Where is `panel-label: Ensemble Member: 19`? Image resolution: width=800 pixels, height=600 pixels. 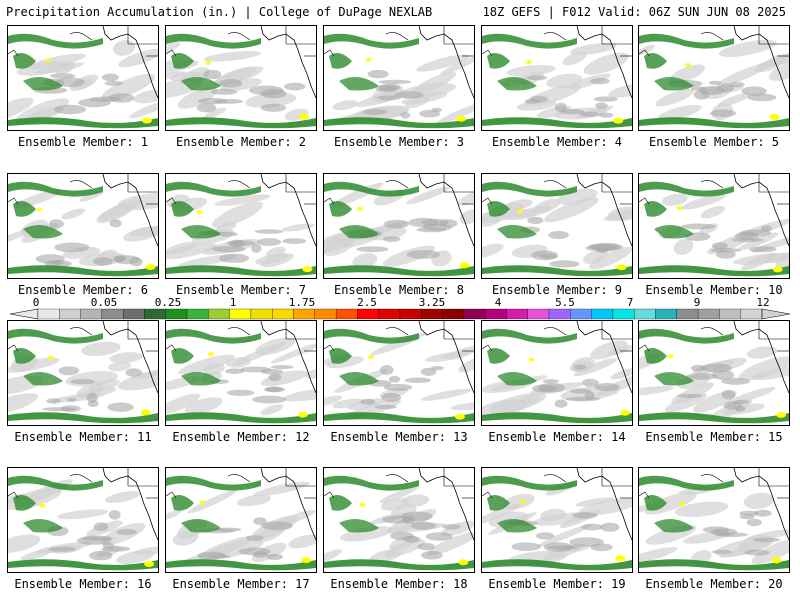 panel-label: Ensemble Member: 19 is located at coordinates (557, 584).